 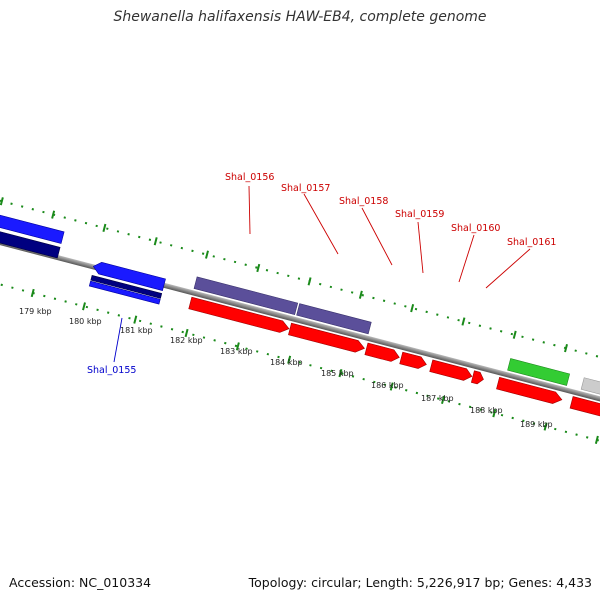 I want to click on gene-label-shal-0157: Shal_0157, so click(x=305, y=188).